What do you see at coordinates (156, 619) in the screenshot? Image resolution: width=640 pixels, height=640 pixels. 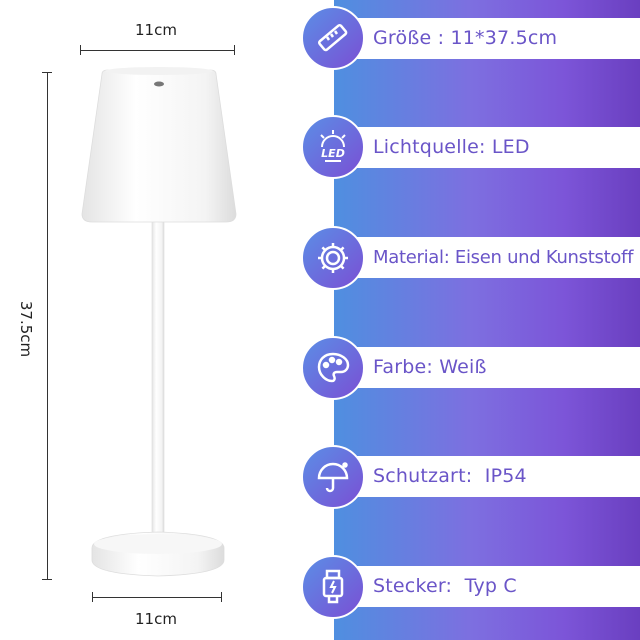 I see `width-label-bottom: 11cm` at bounding box center [156, 619].